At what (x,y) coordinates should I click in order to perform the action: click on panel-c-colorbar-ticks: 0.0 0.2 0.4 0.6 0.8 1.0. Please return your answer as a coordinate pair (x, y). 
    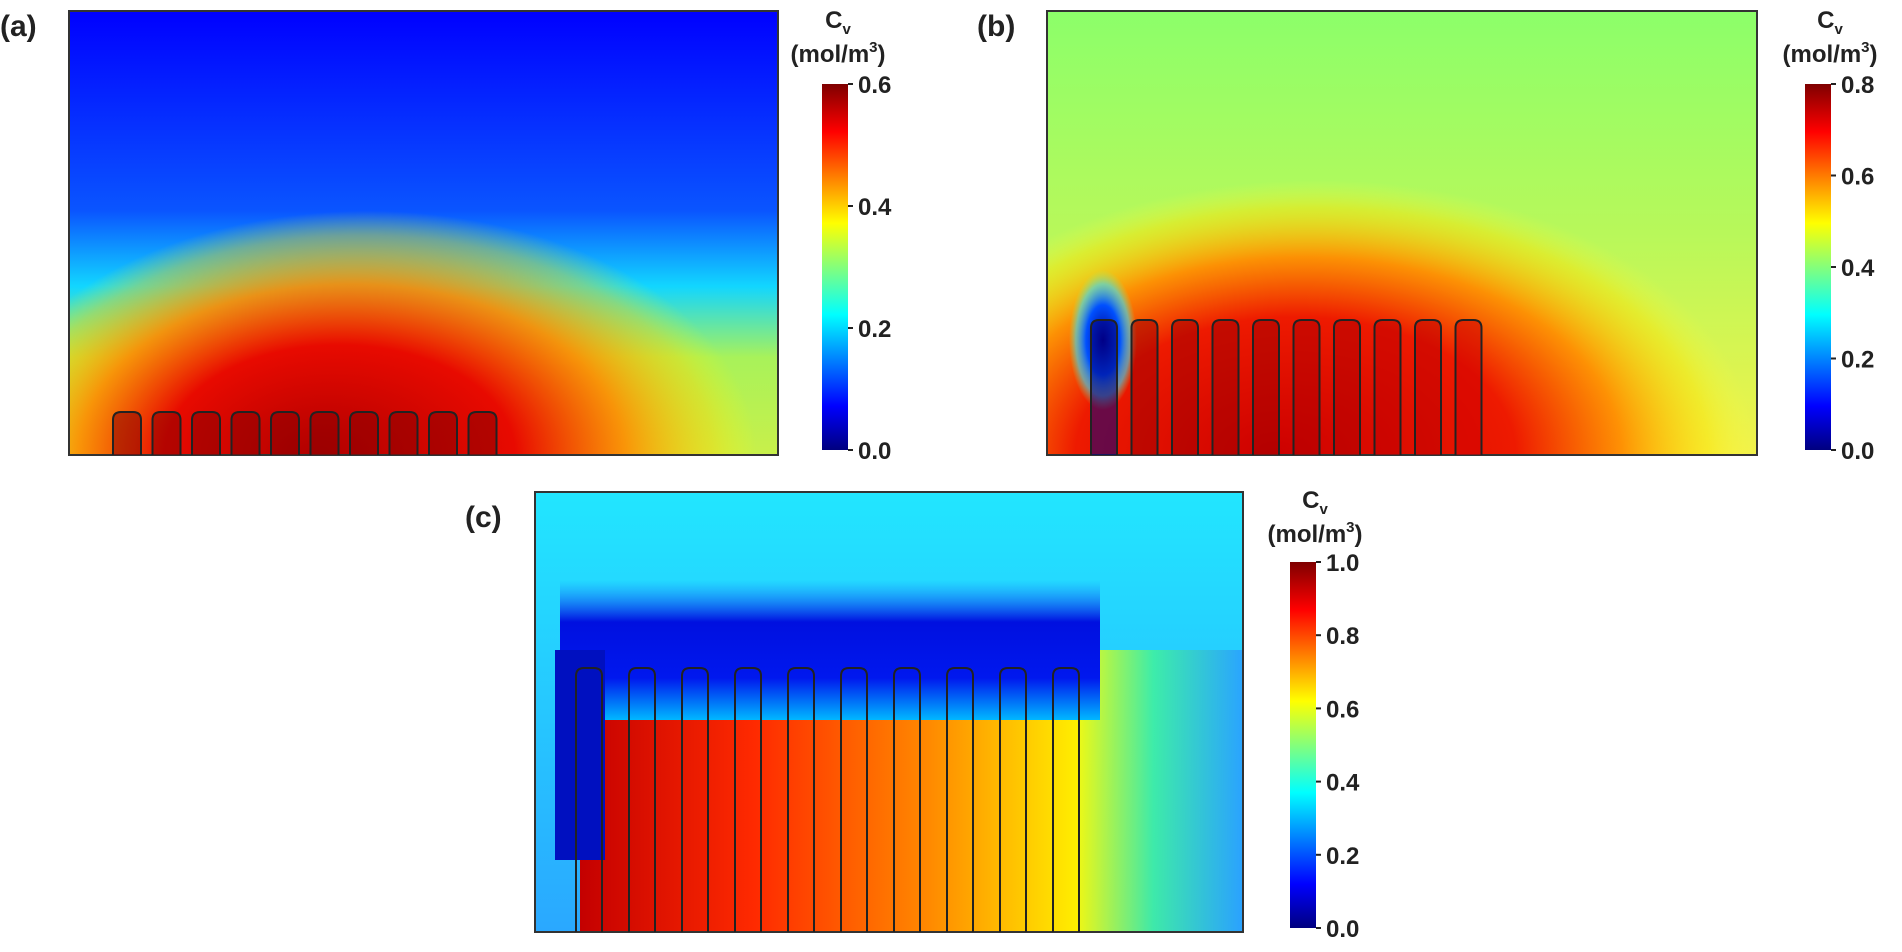
    Looking at the image, I should click on (1338, 746).